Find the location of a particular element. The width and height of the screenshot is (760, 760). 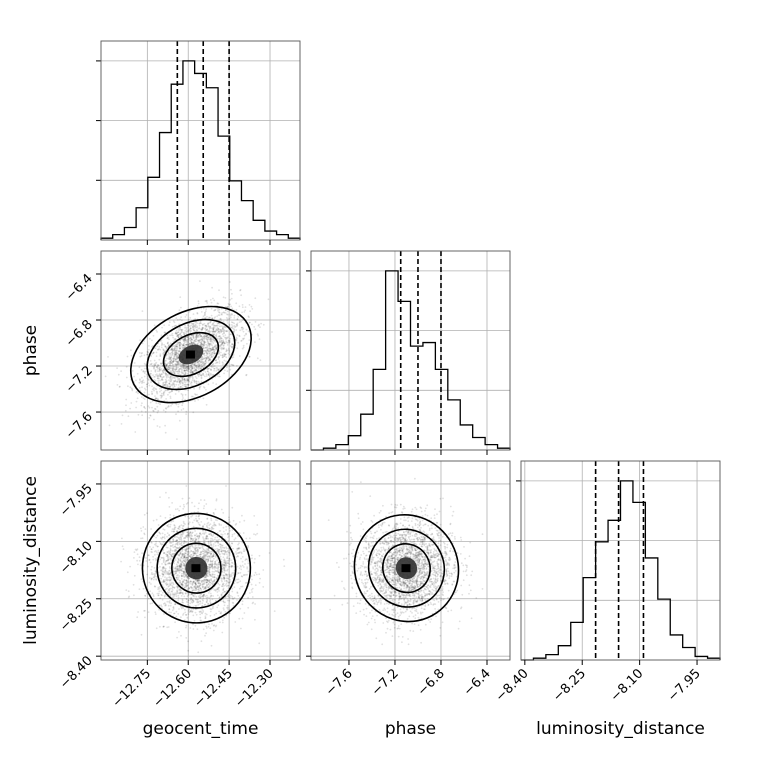

y-tick-label: −6.4 is located at coordinates (79, 287).